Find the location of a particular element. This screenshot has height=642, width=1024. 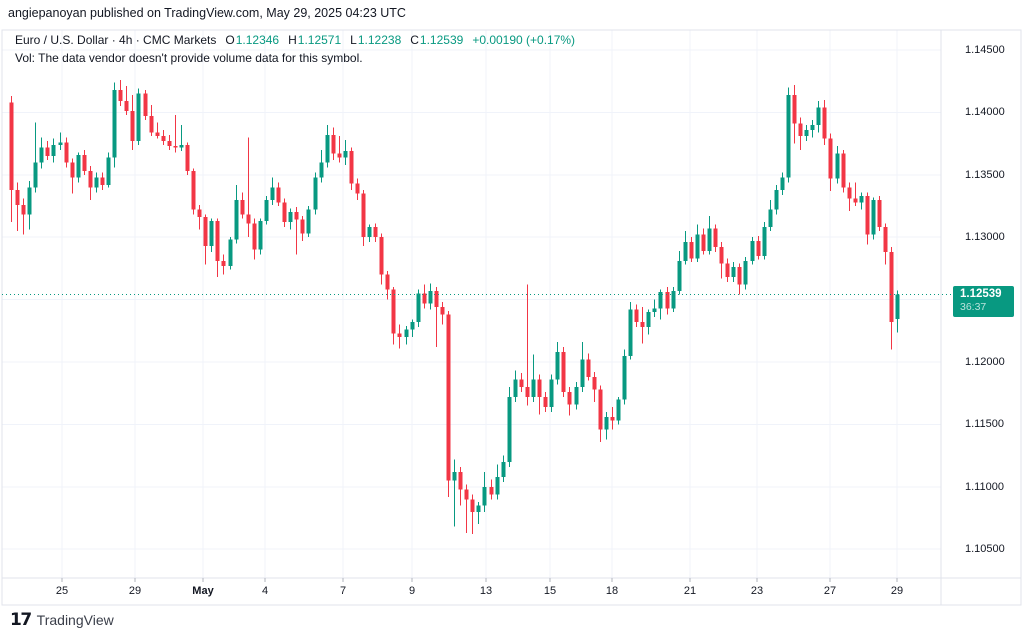

last-price-badge: 1.12539 36:37 is located at coordinates (983, 301).